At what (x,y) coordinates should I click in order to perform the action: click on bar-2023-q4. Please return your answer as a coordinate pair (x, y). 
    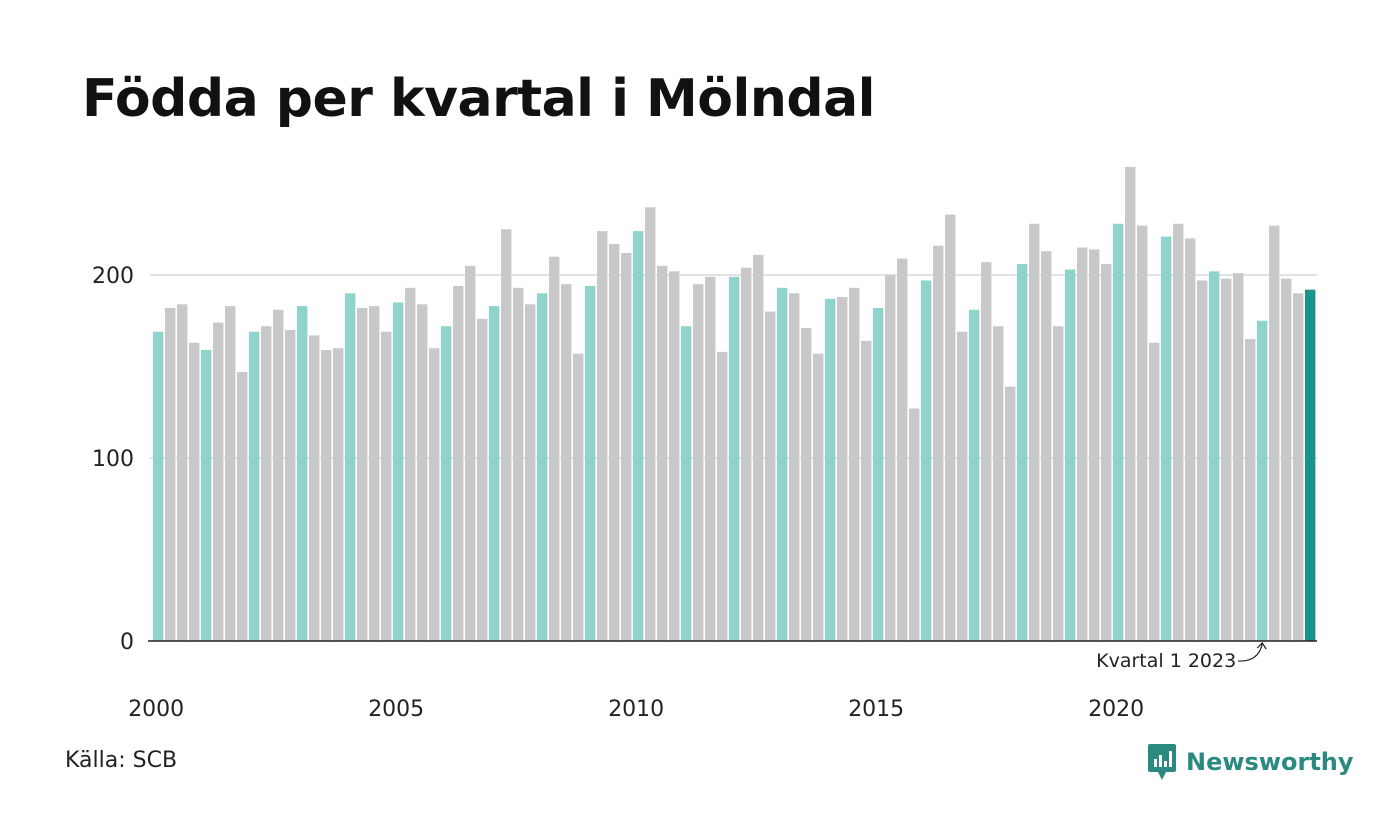
    Looking at the image, I should click on (1298, 467).